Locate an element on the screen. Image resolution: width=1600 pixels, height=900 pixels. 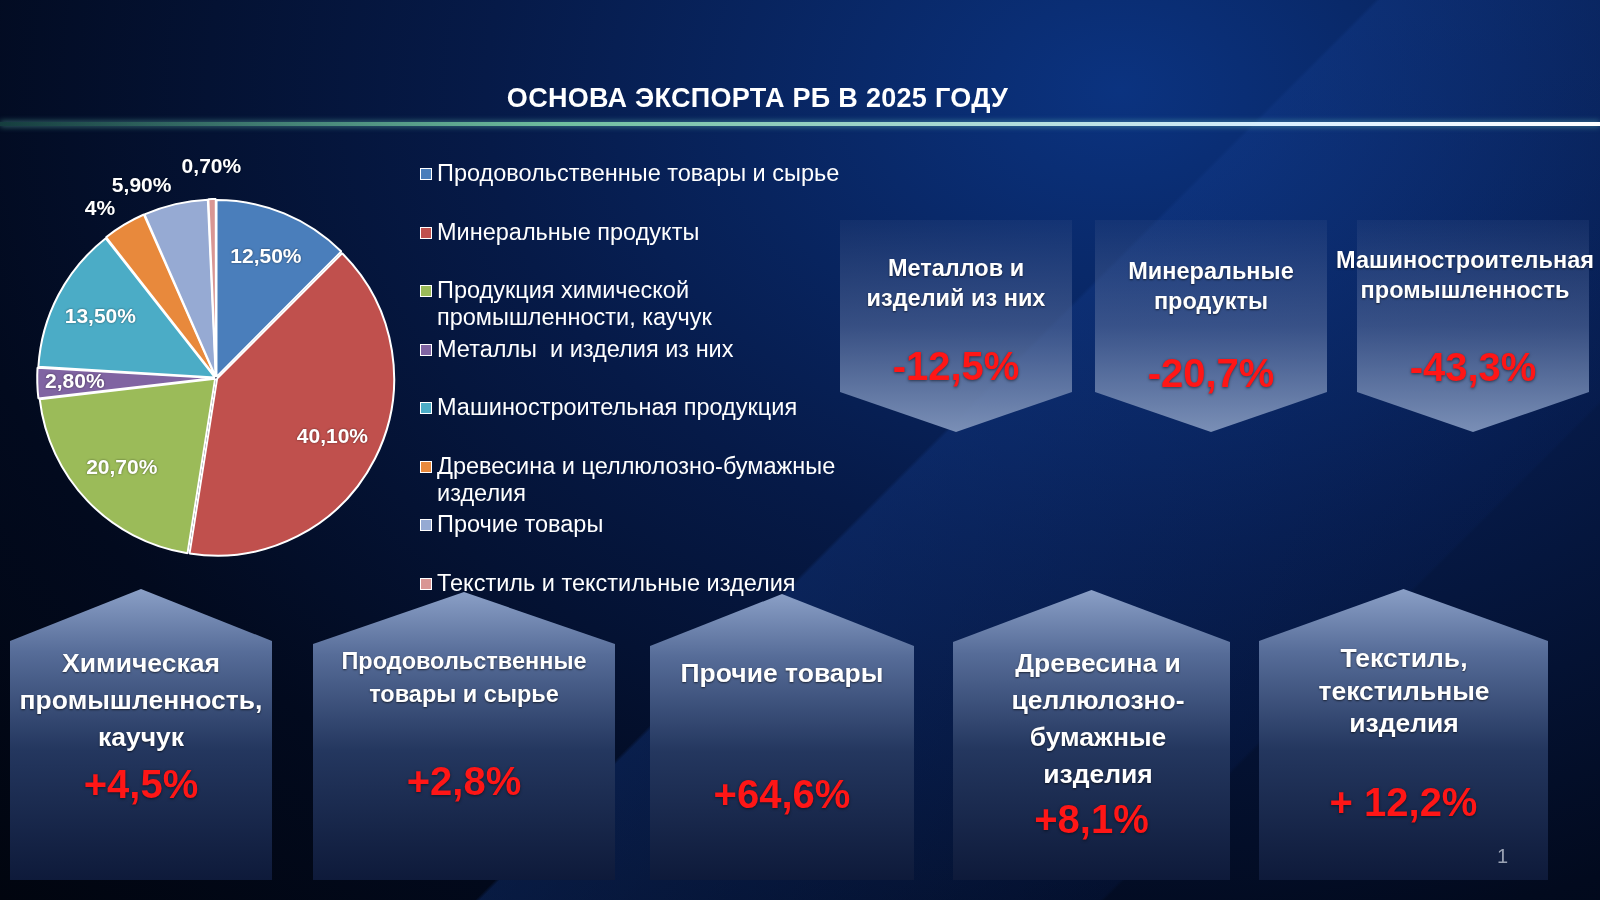
text: -12,5% is located at coordinates (956, 366).